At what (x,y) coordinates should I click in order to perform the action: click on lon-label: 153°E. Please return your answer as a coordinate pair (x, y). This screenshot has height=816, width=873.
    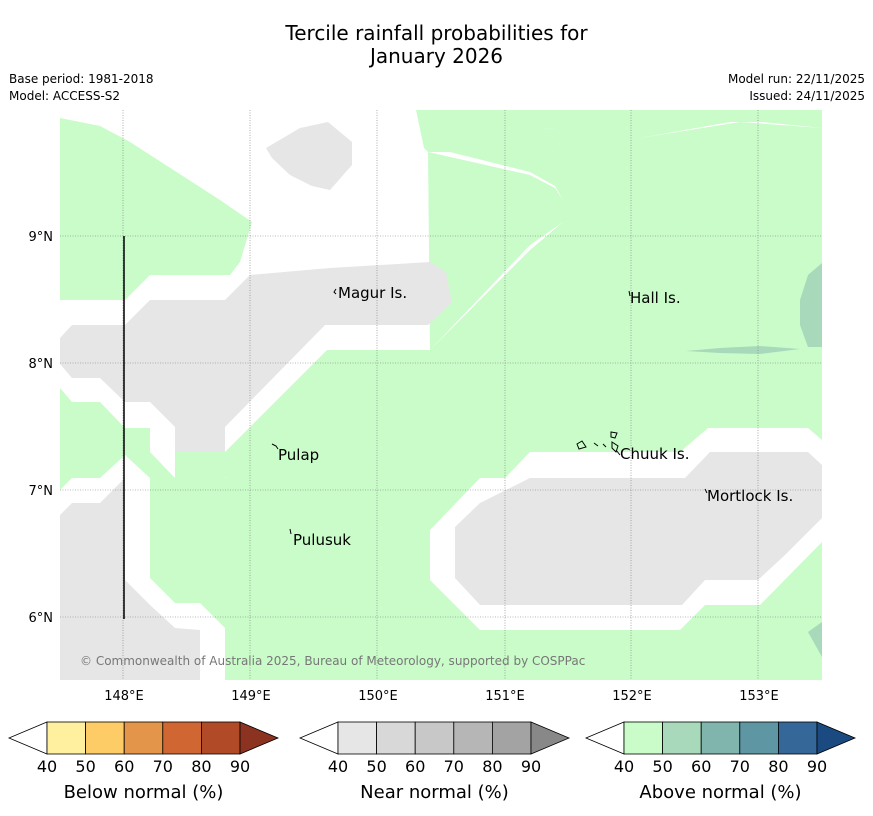
    Looking at the image, I should click on (759, 696).